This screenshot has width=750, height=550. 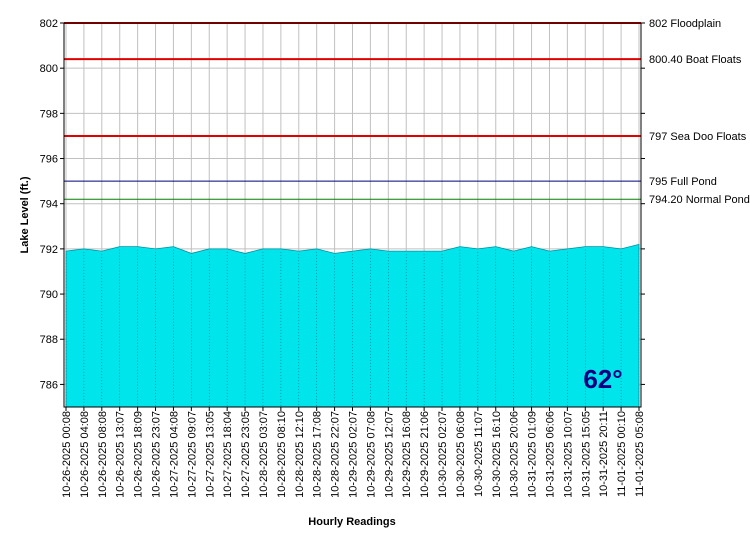 What do you see at coordinates (49, 340) in the screenshot?
I see `y-tick-label: 788` at bounding box center [49, 340].